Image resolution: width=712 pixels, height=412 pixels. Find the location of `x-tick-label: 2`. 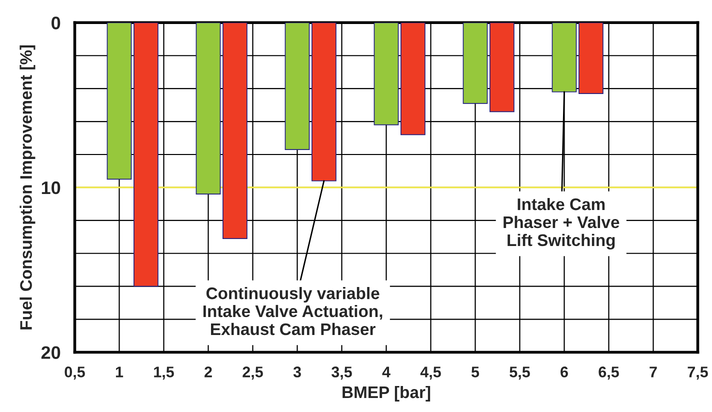

x-tick-label: 2 is located at coordinates (208, 372).